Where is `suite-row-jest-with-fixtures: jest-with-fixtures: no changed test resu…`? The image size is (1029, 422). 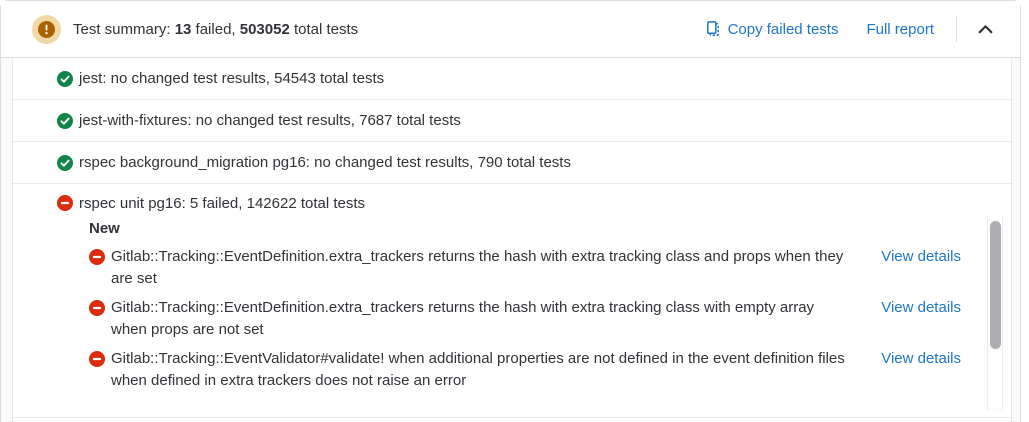 suite-row-jest-with-fixtures: jest-with-fixtures: no changed test resu… is located at coordinates (512, 121).